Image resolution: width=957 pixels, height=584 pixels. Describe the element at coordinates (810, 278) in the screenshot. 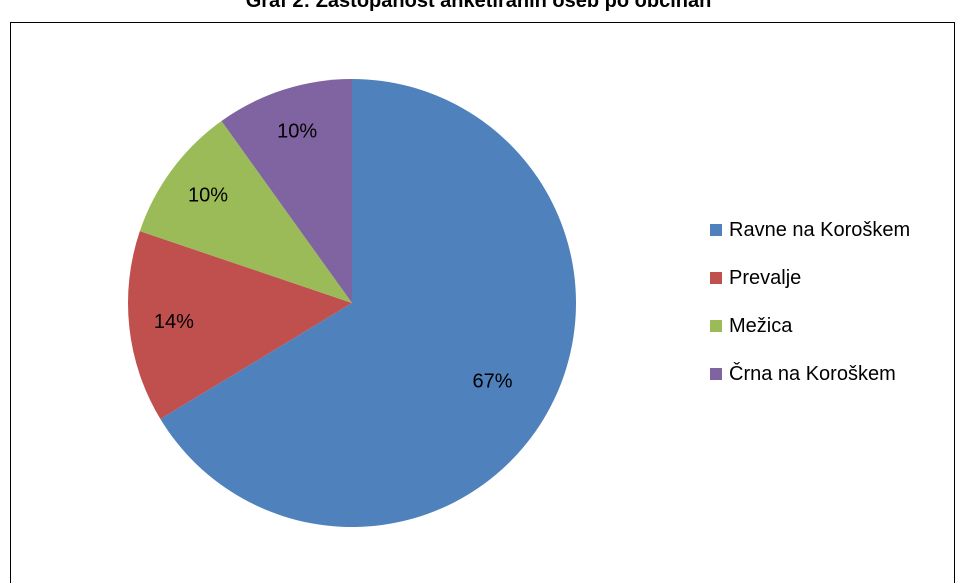

I see `legend-item-prevalje: Prevalje` at that location.